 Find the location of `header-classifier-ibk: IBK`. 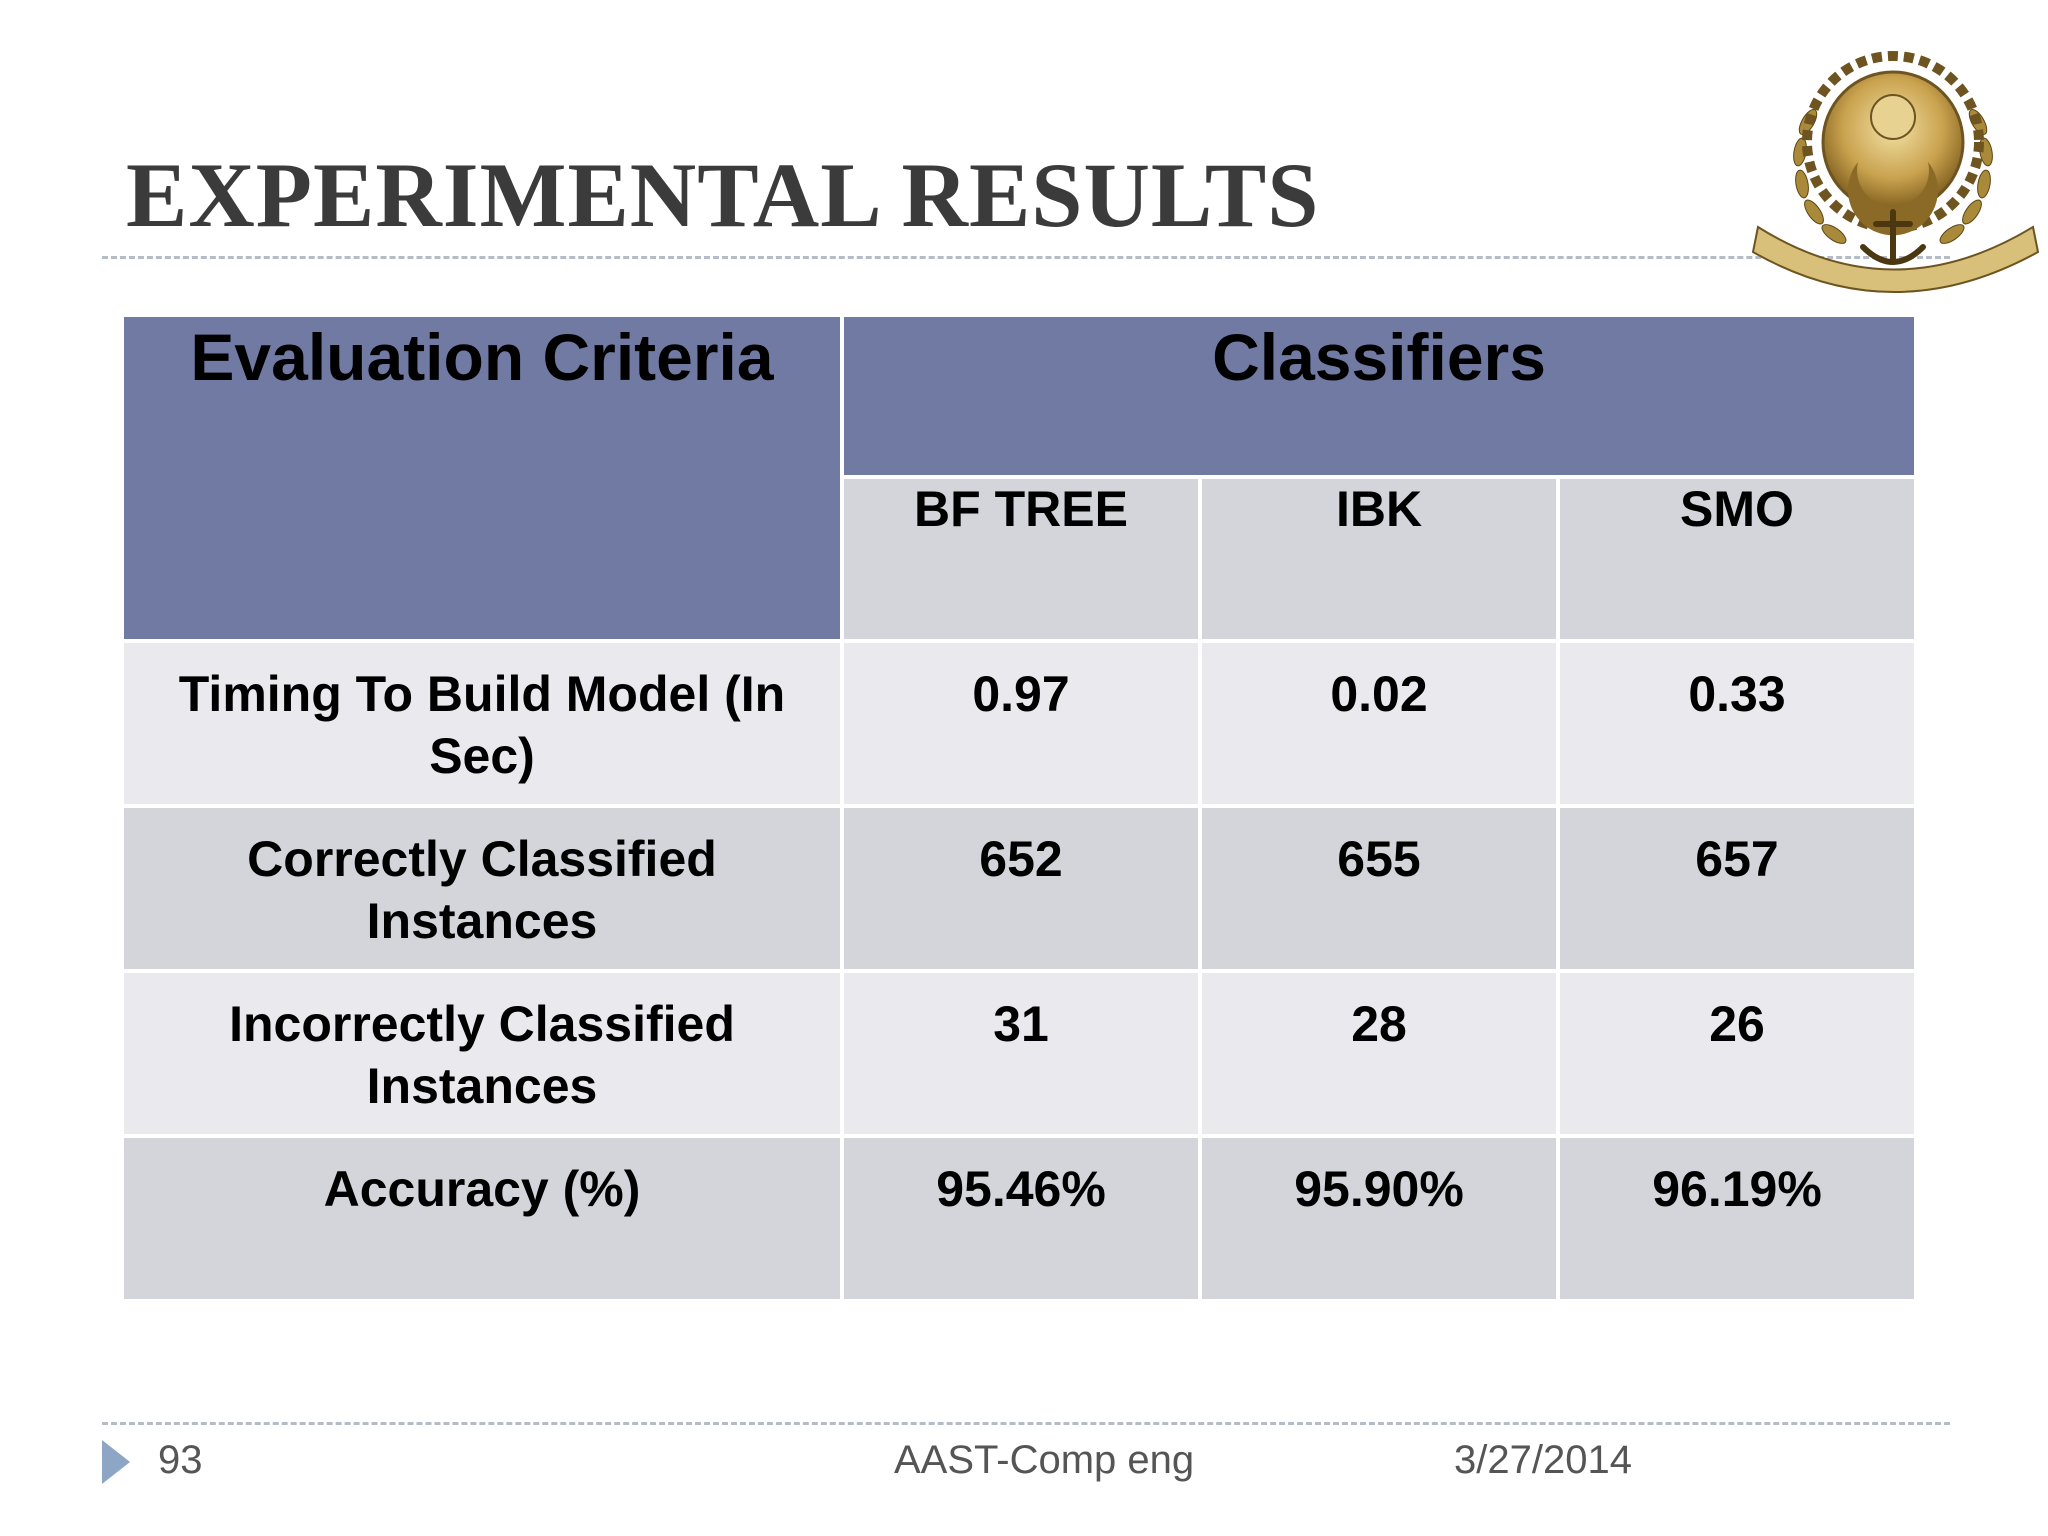

header-classifier-ibk: IBK is located at coordinates (1379, 559).